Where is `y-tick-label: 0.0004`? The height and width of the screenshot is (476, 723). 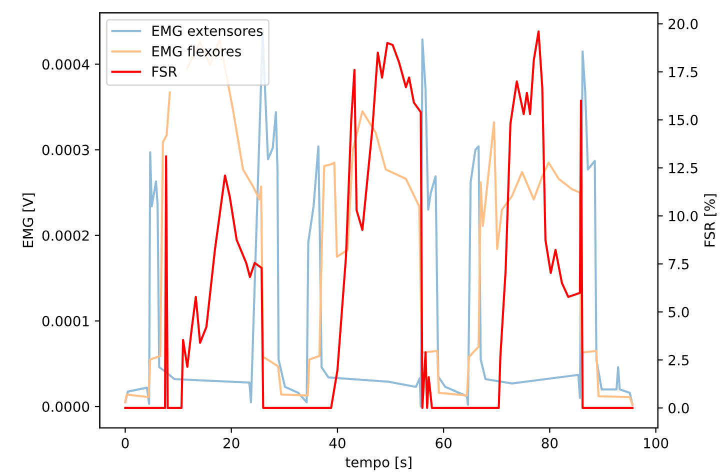 y-tick-label: 0.0004 is located at coordinates (66, 64).